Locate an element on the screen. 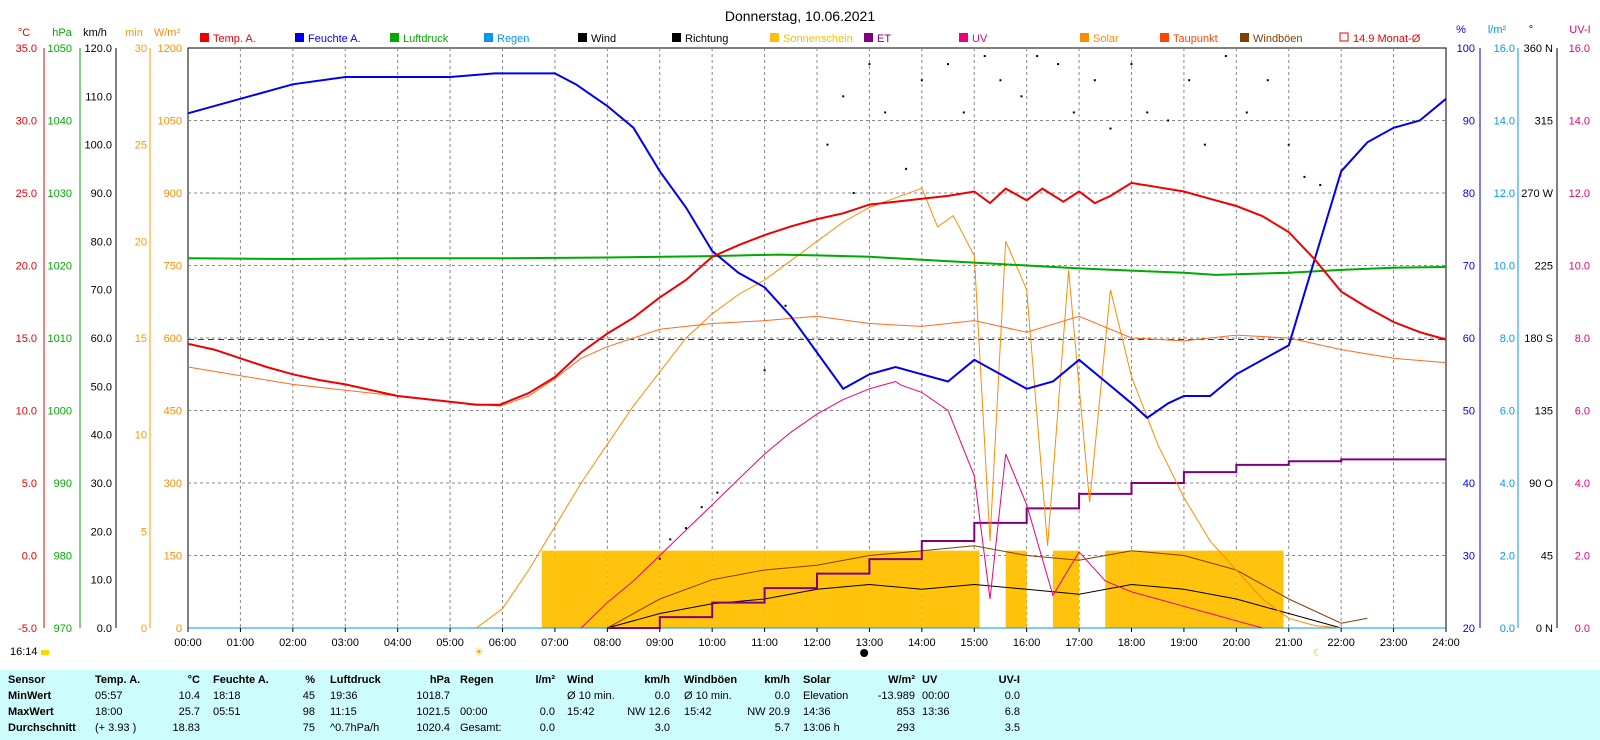  stats-cell: 293 is located at coordinates (905, 728).